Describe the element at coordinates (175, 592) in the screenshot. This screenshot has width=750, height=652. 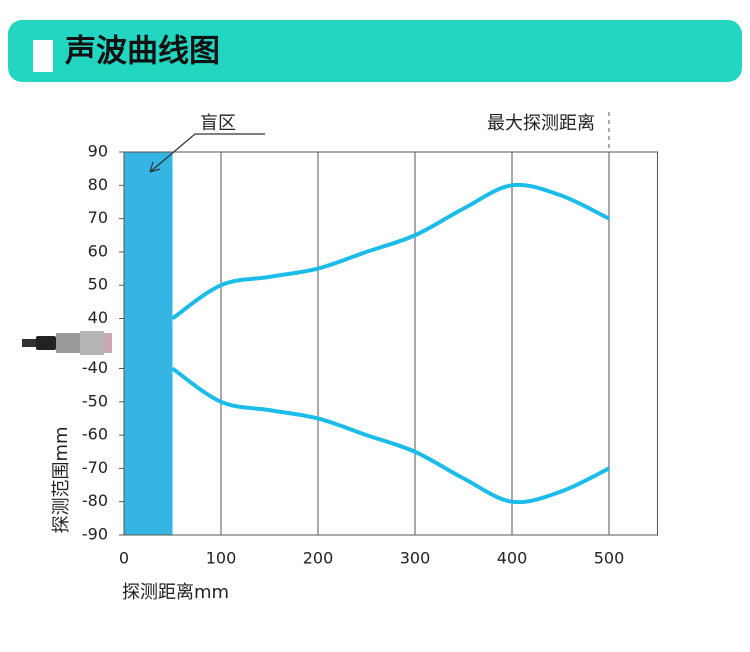
I see `x-axis-title: 探测距离mm` at that location.